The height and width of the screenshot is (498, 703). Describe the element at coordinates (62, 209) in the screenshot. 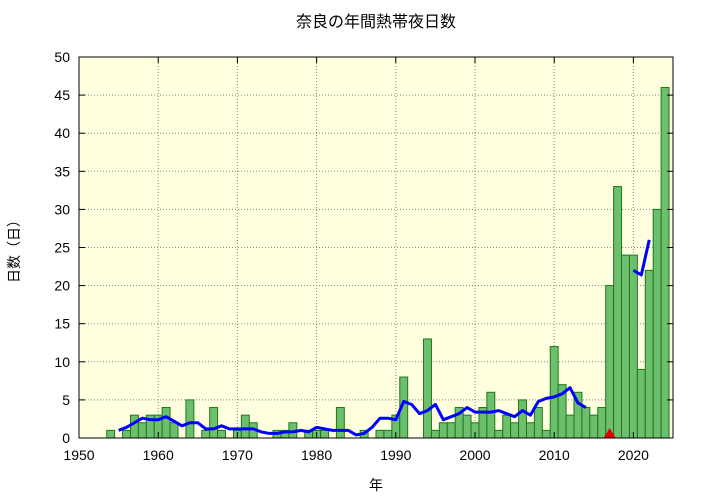

I see `y-tick-label: 30` at that location.